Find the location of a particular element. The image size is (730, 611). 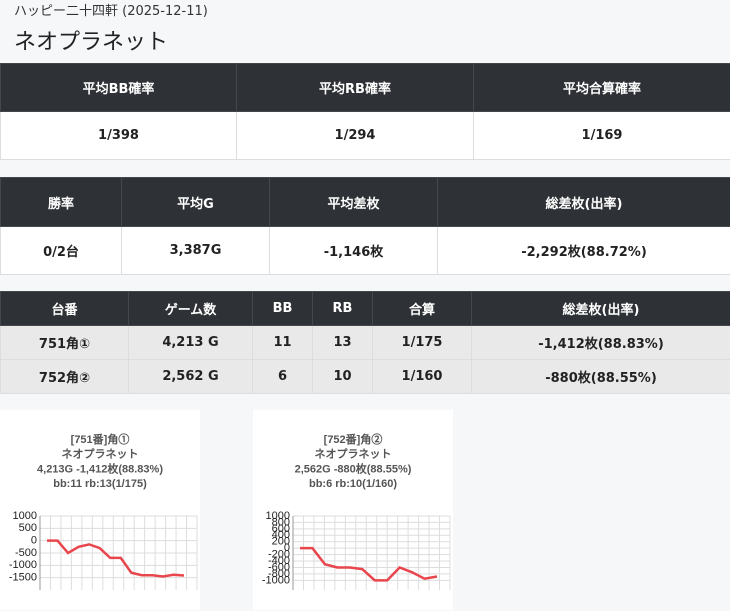

y-tick-label: 400 is located at coordinates (281, 535).